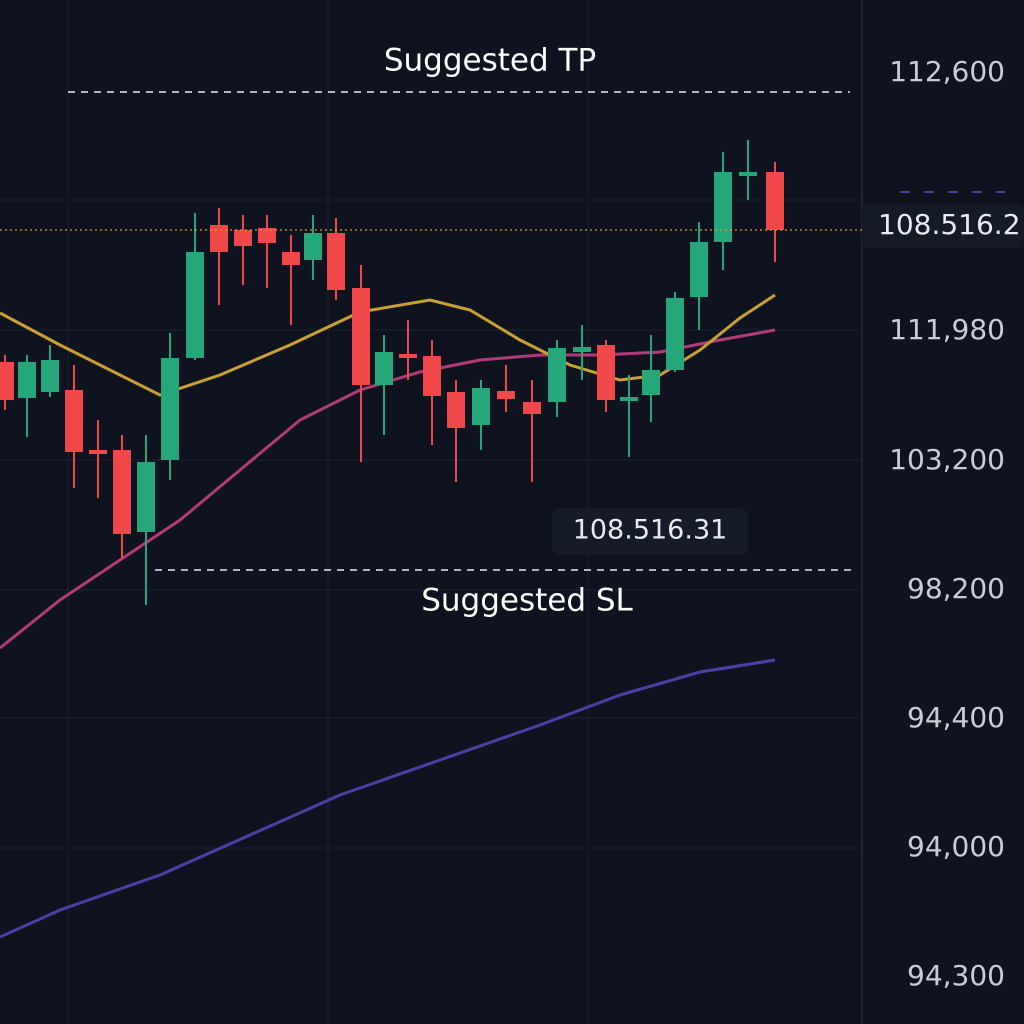  Describe the element at coordinates (949, 224) in the screenshot. I see `current-price-label: 108.516.2` at that location.